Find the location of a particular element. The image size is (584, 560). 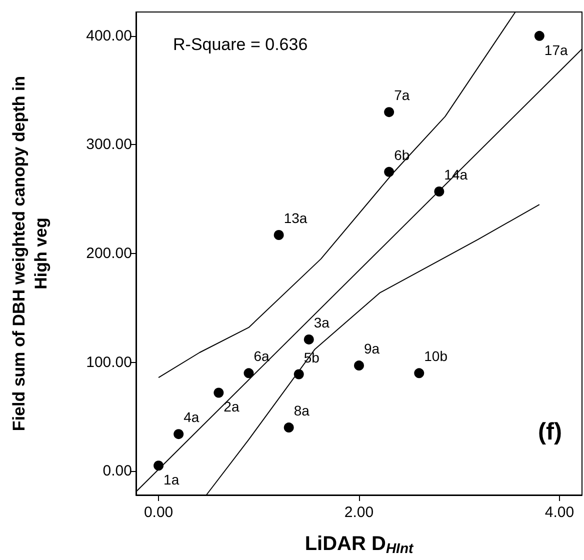

annotation: 6b is located at coordinates (402, 154).